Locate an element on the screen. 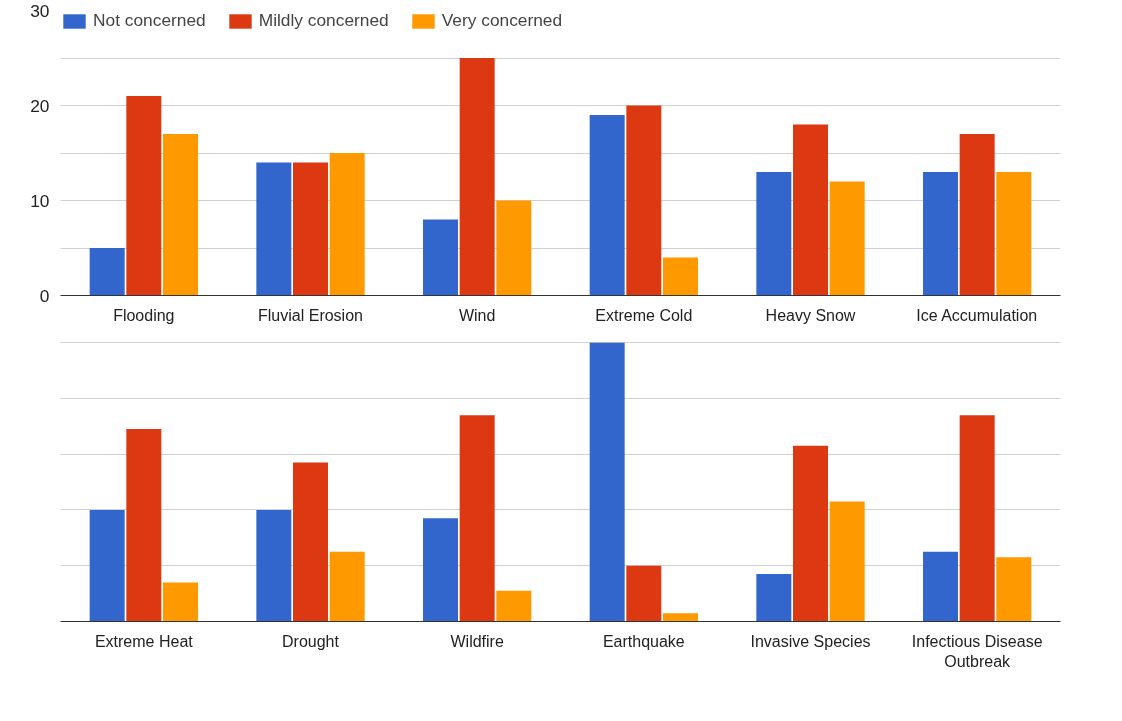 This screenshot has height=721, width=1122. x-tick-label: Earthquake is located at coordinates (643, 641).